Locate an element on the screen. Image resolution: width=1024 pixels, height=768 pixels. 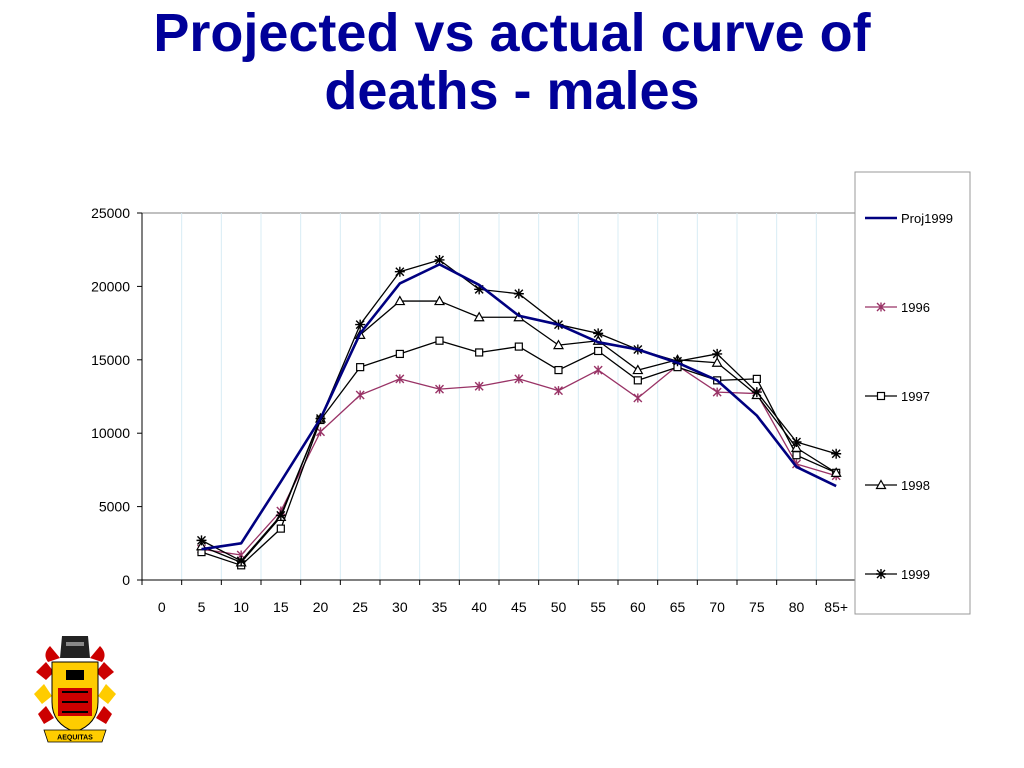
x-tick-label: 30 is located at coordinates (400, 607).